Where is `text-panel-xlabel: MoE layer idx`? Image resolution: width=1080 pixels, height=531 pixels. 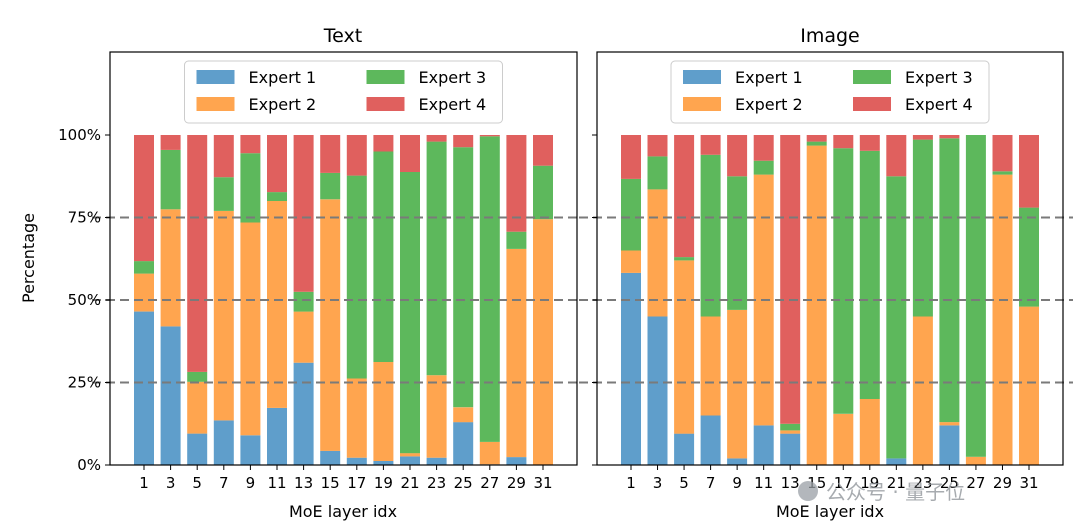 text-panel-xlabel: MoE layer idx is located at coordinates (343, 511).